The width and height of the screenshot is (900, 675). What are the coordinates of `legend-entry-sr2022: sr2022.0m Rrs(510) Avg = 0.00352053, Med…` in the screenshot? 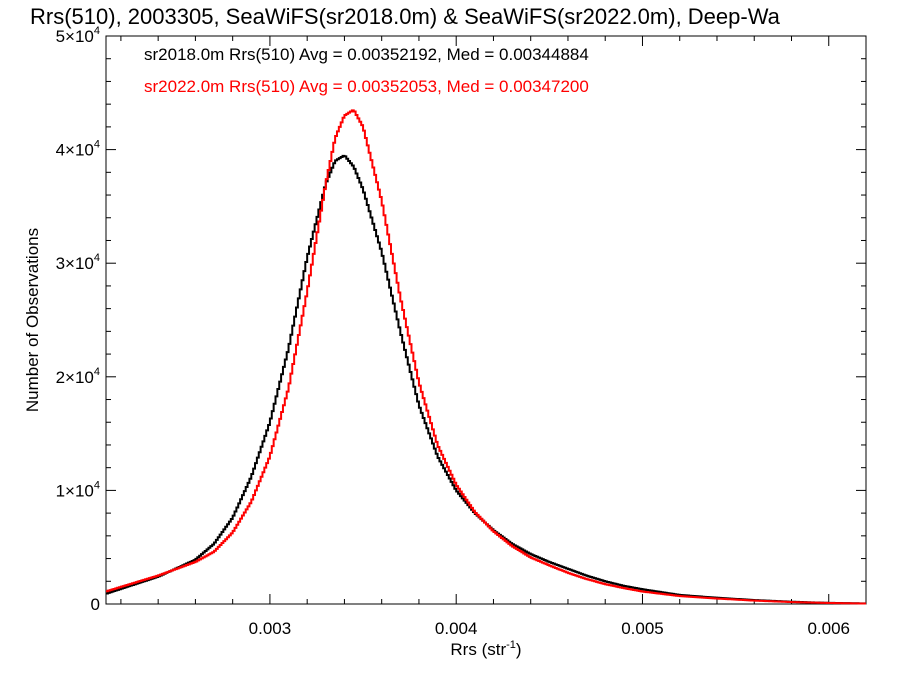 It's located at (366, 86).